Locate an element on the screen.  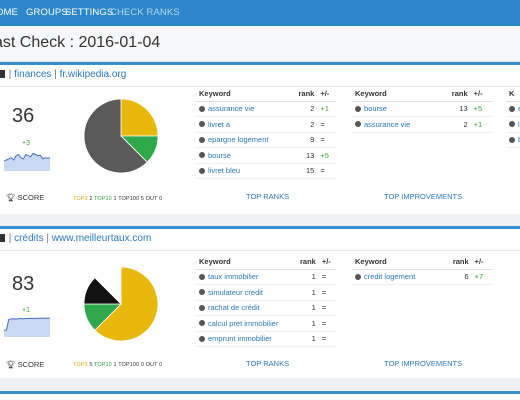
sparkline-area is located at coordinates (27, 327).